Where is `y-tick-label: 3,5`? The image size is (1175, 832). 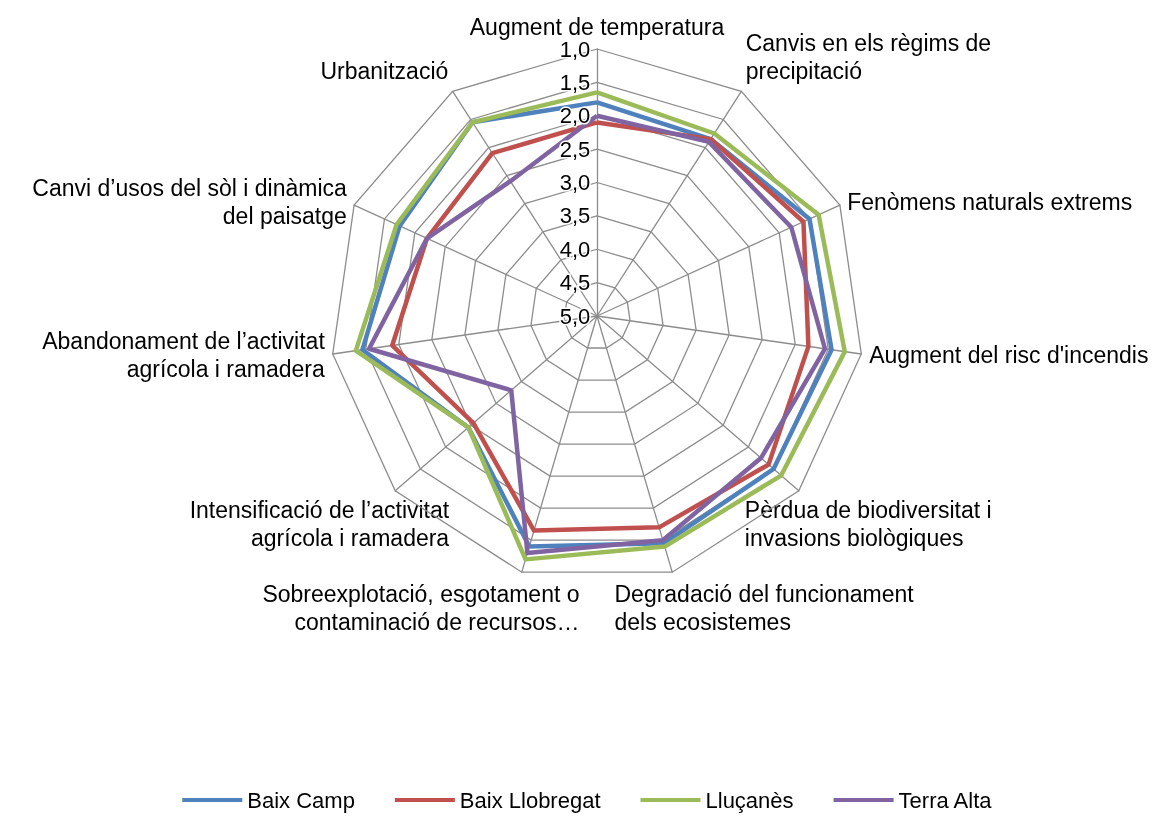 y-tick-label: 3,5 is located at coordinates (575, 216).